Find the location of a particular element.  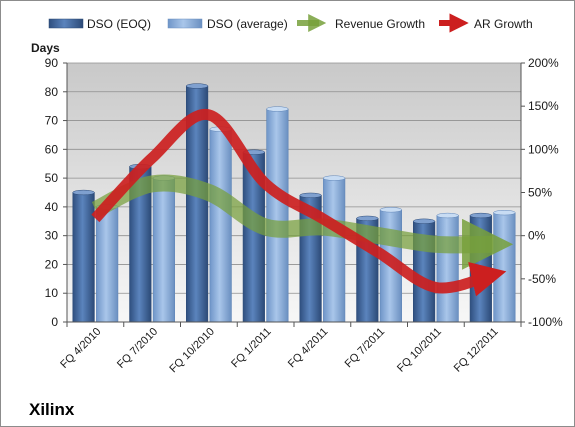

x-tick-label: FQ 1/2011 is located at coordinates (251, 348).